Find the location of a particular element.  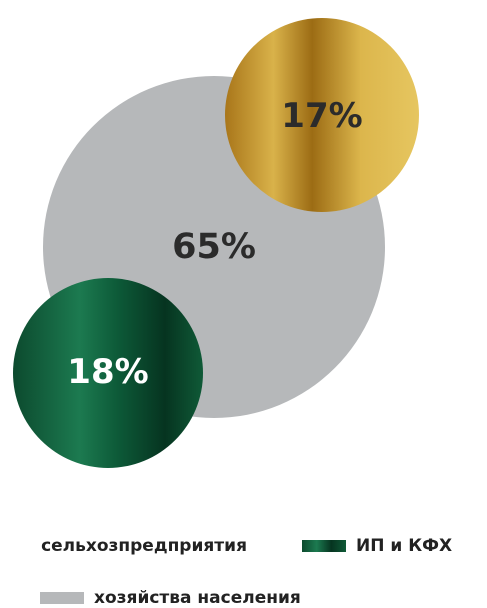

bubble-ip-kfh is located at coordinates (108, 373).